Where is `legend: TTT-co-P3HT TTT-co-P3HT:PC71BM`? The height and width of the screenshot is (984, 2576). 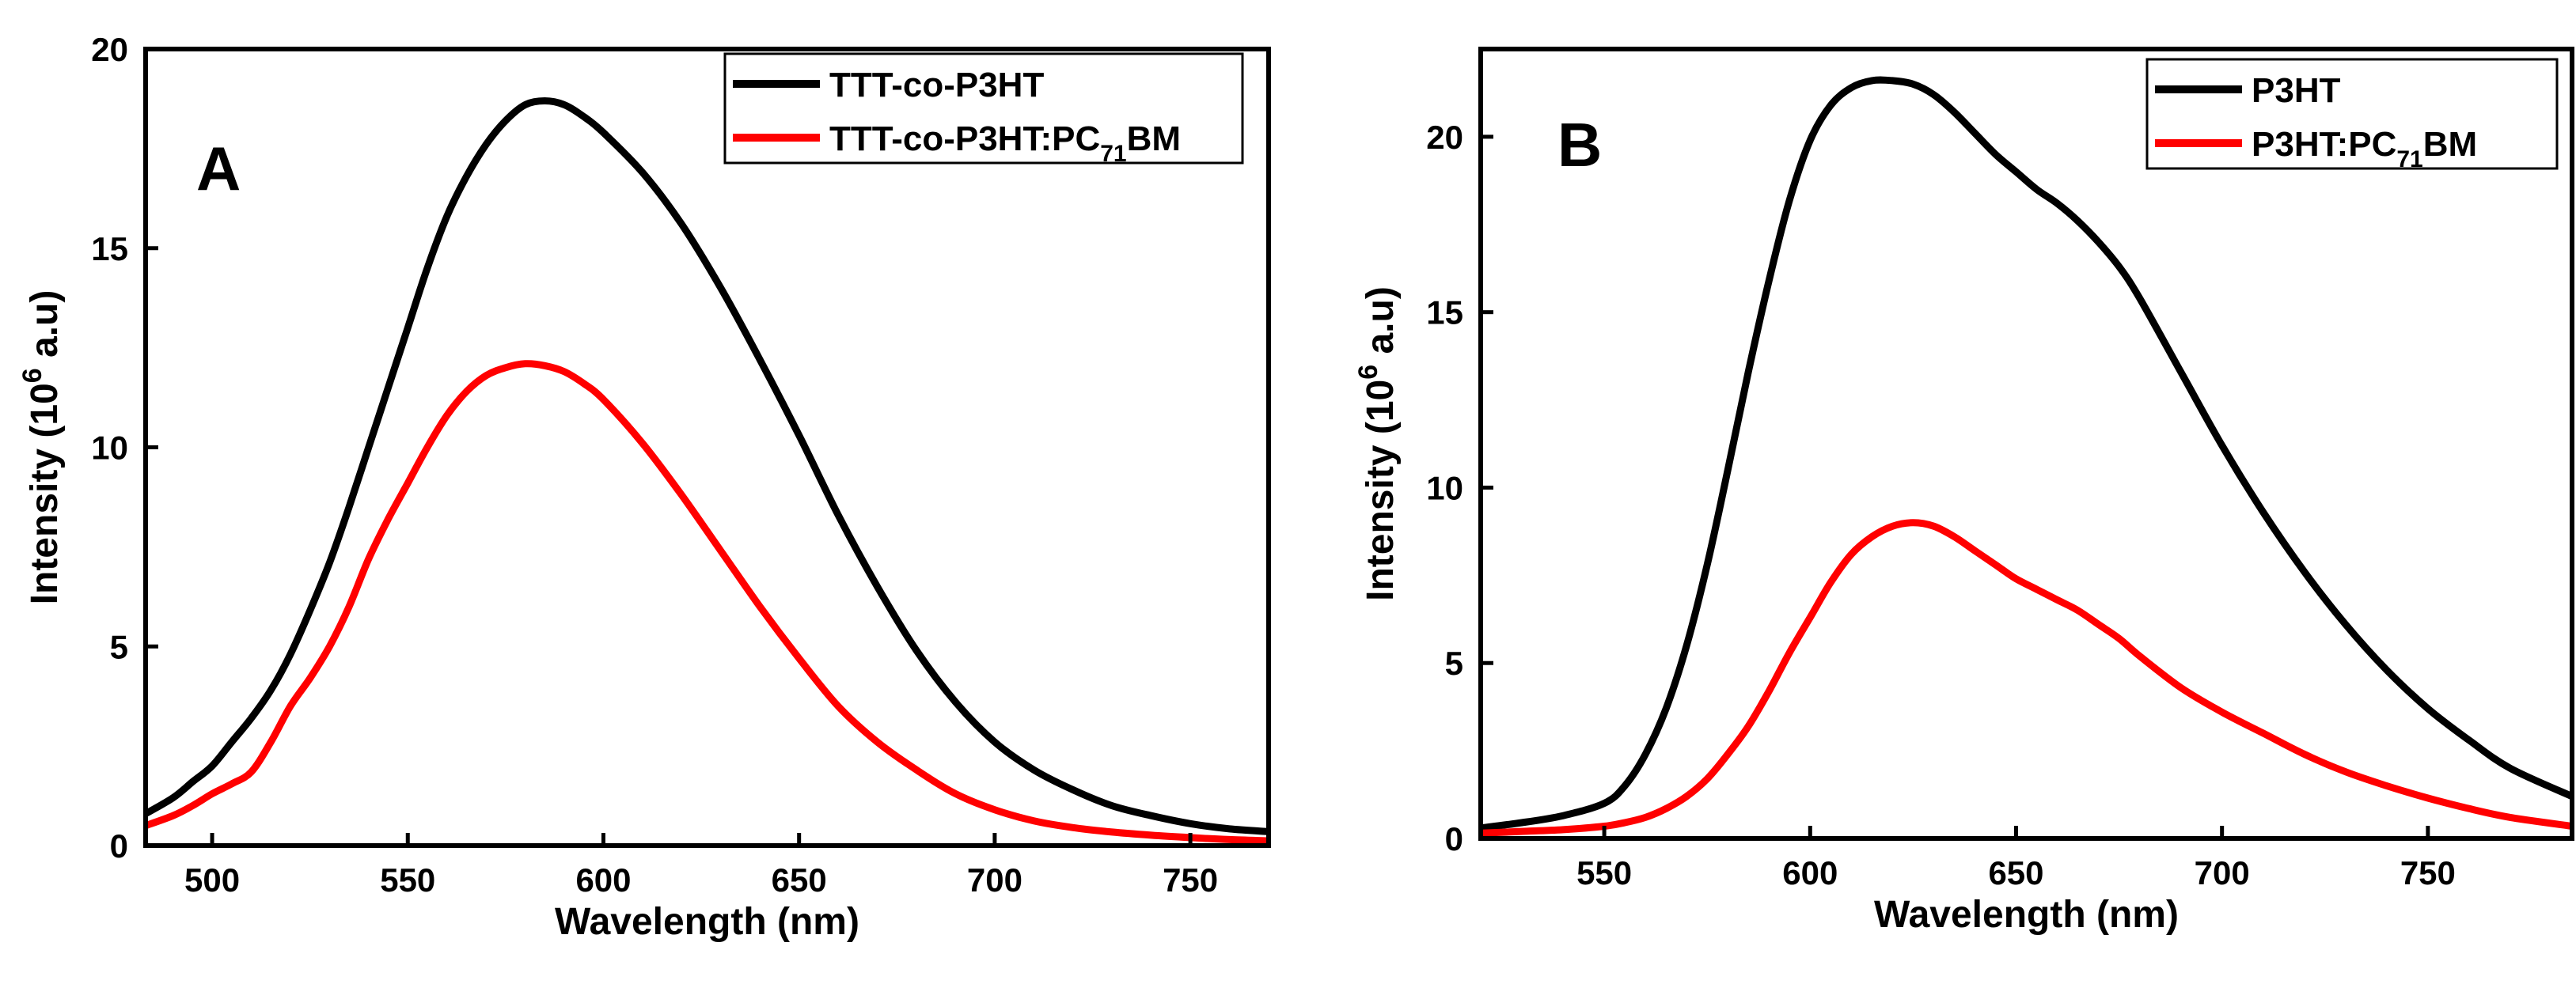
legend: TTT-co-P3HT TTT-co-P3HT:PC71BM is located at coordinates (983, 109).